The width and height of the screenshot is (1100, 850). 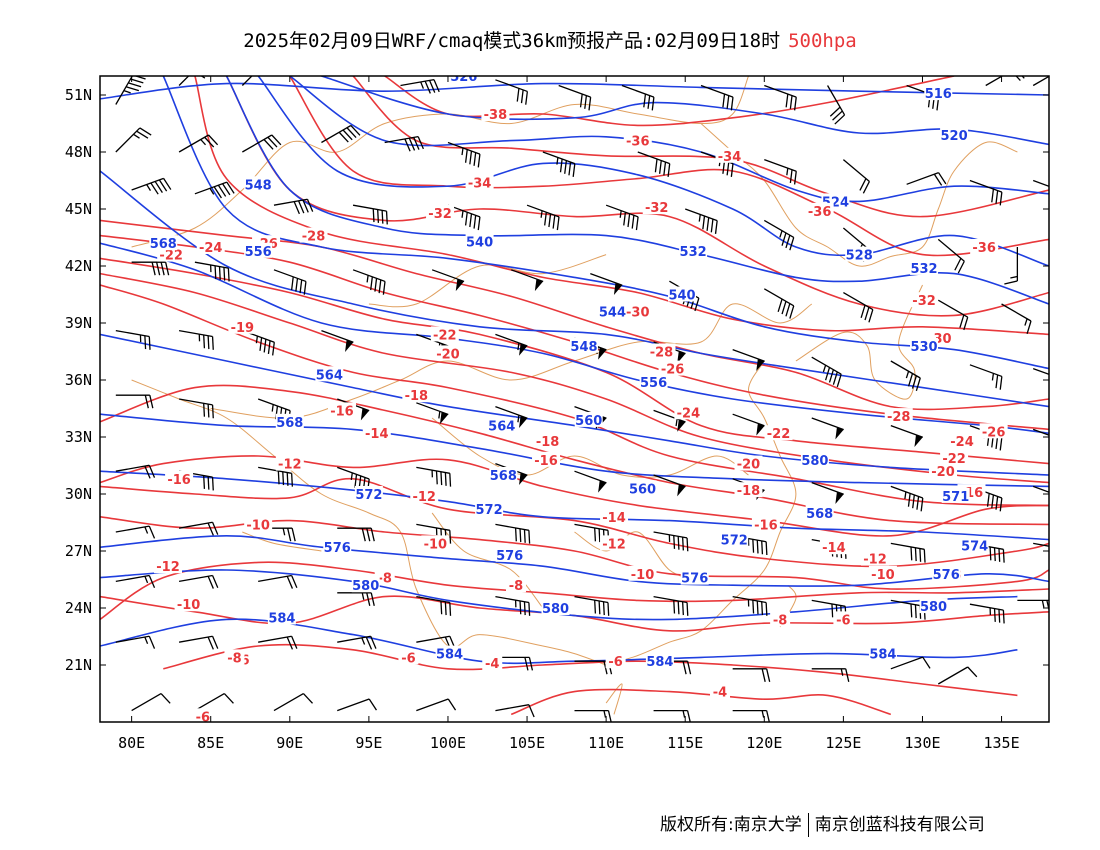 What do you see at coordinates (843, 743) in the screenshot?
I see `x-tick-label: 125E` at bounding box center [843, 743].